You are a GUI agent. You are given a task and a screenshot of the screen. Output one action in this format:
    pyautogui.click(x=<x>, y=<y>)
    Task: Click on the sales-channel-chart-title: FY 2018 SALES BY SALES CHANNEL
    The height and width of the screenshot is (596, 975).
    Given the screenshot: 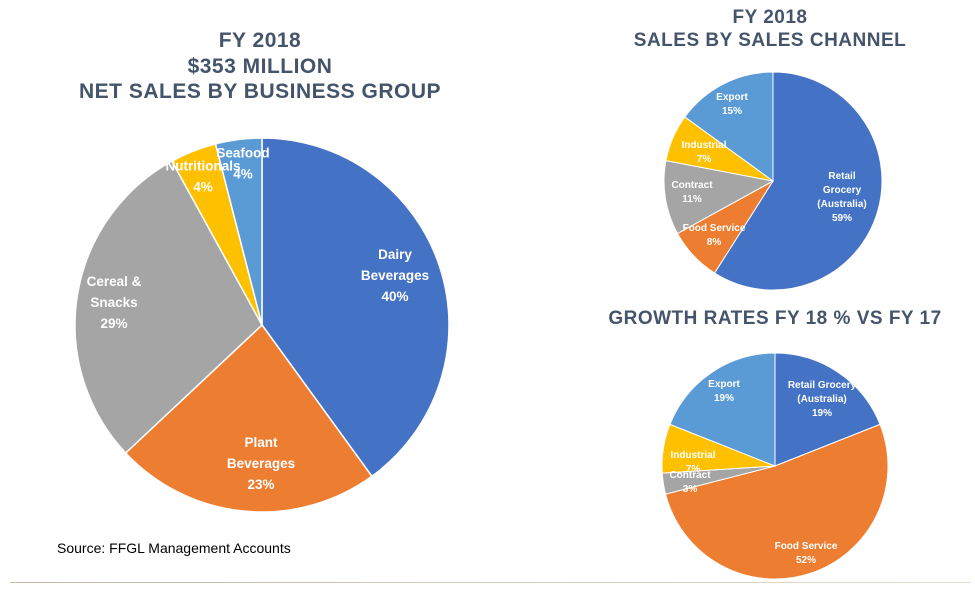 What is the action you would take?
    pyautogui.click(x=770, y=29)
    